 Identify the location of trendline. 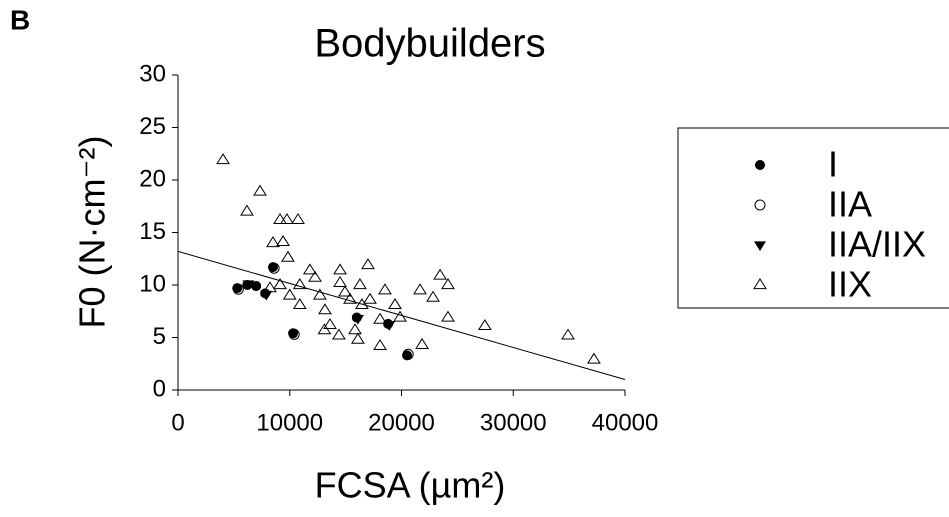
(401, 315).